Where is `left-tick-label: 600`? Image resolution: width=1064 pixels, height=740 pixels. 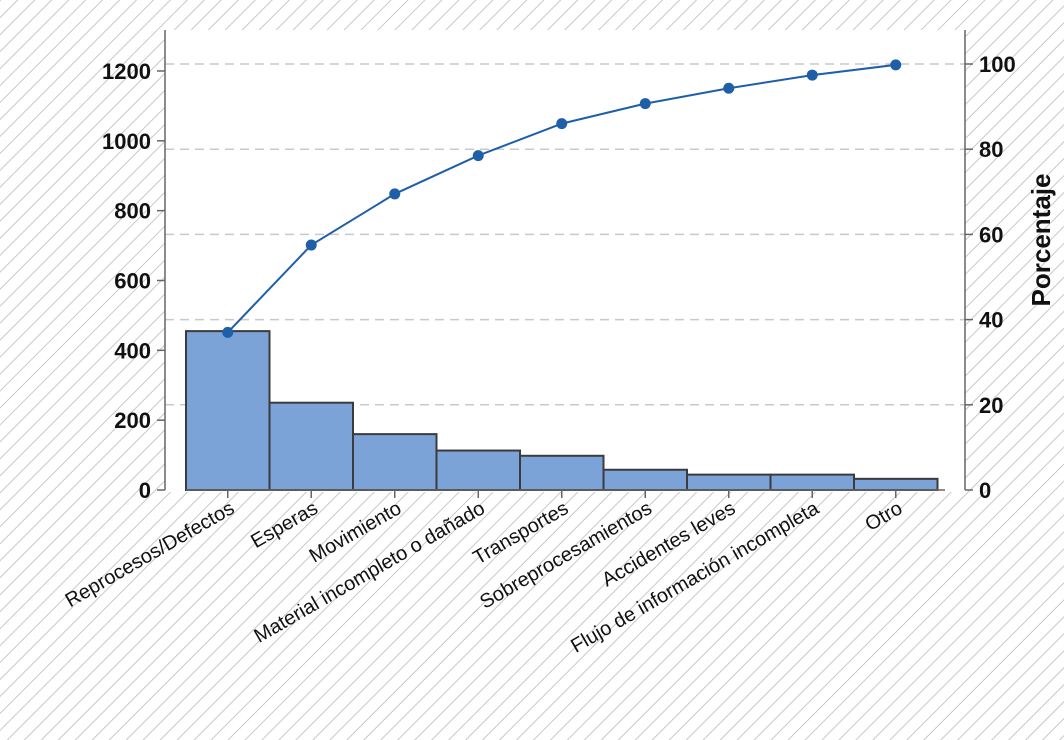
left-tick-label: 600 is located at coordinates (132, 280).